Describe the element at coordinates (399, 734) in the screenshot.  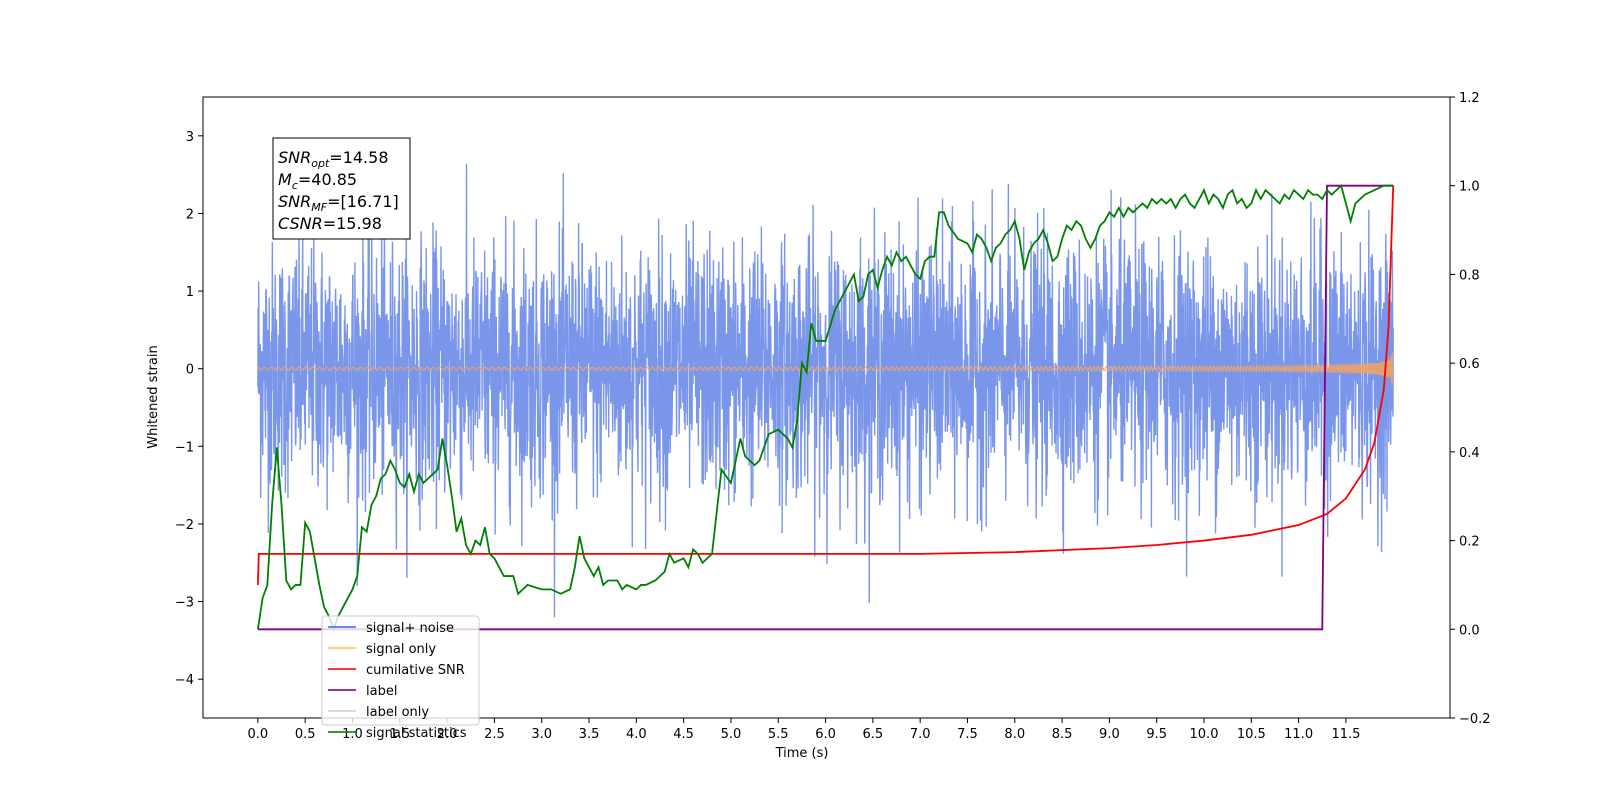
I see `x-tick-label: 1.5` at that location.